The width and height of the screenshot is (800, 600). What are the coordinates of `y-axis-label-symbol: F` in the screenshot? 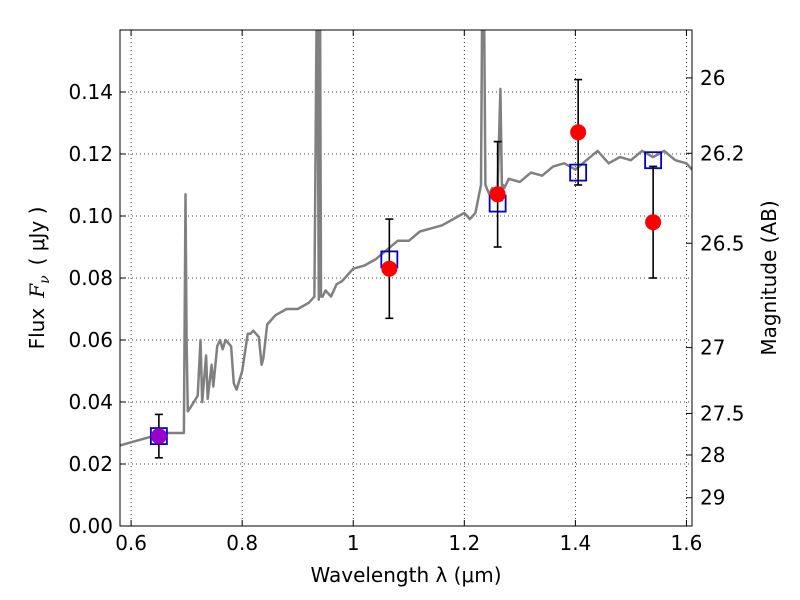 It's located at (37, 291).